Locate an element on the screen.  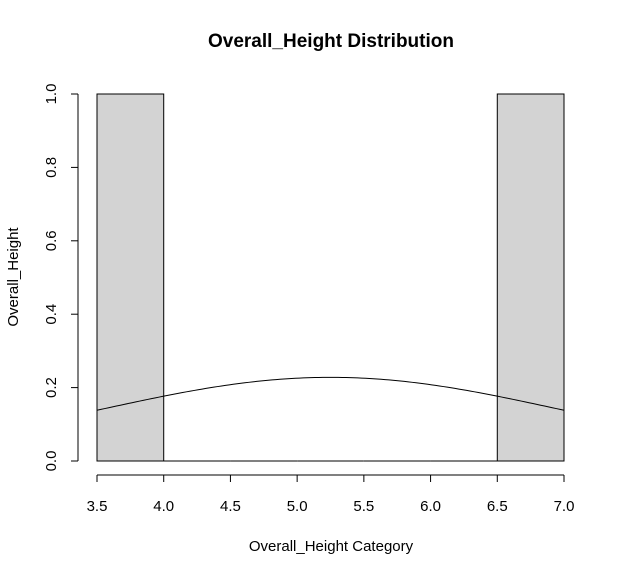
x-axis-label: Overall_Height Category is located at coordinates (331, 546).